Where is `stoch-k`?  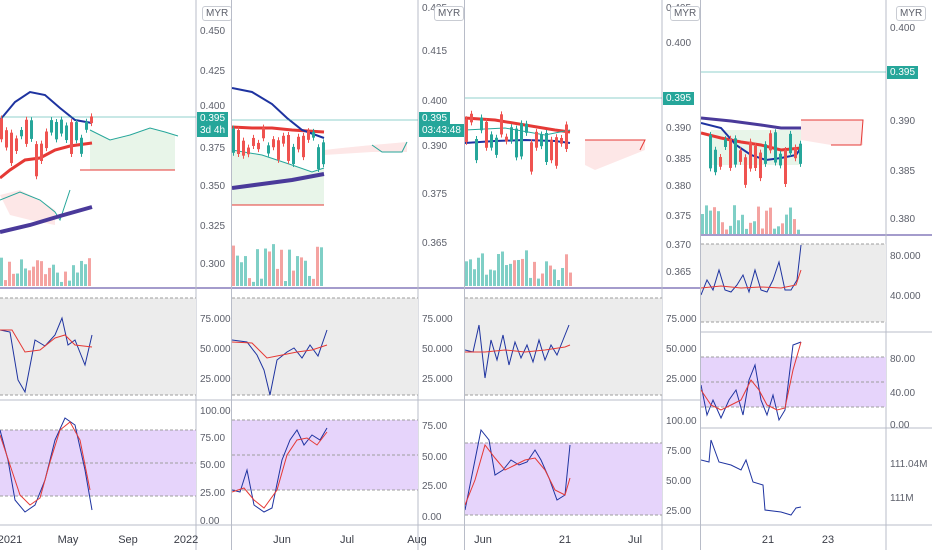
stoch-k is located at coordinates (280, 470).